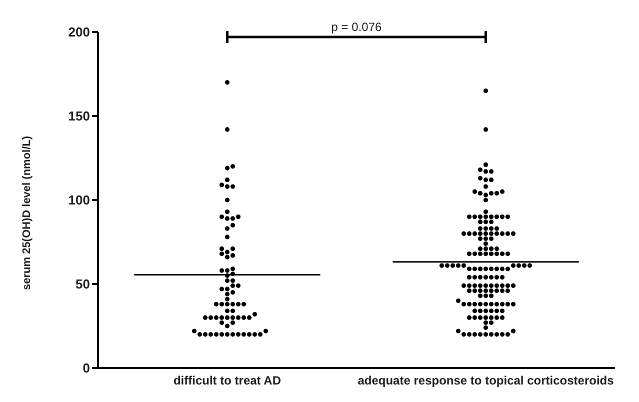 The width and height of the screenshot is (639, 402). What do you see at coordinates (79, 200) in the screenshot?
I see `y-tick-label: 100` at bounding box center [79, 200].